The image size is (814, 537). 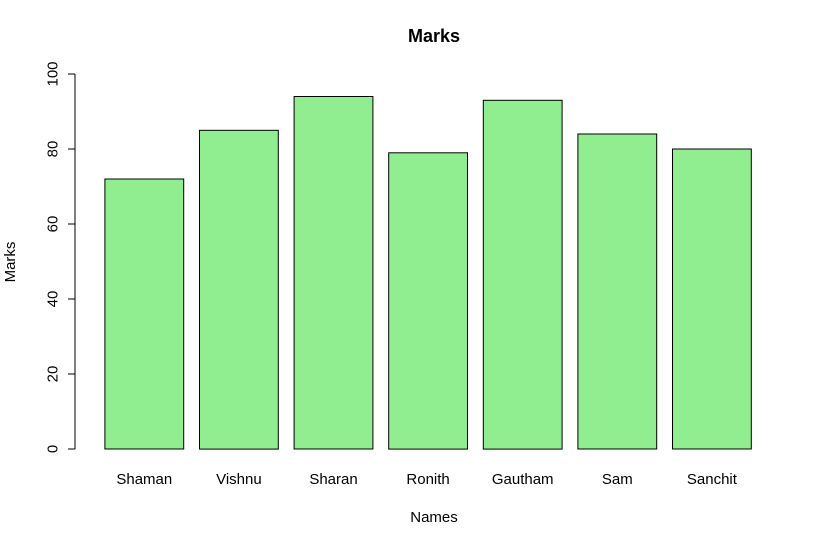 I want to click on y-tick-label: 100, so click(x=53, y=73).